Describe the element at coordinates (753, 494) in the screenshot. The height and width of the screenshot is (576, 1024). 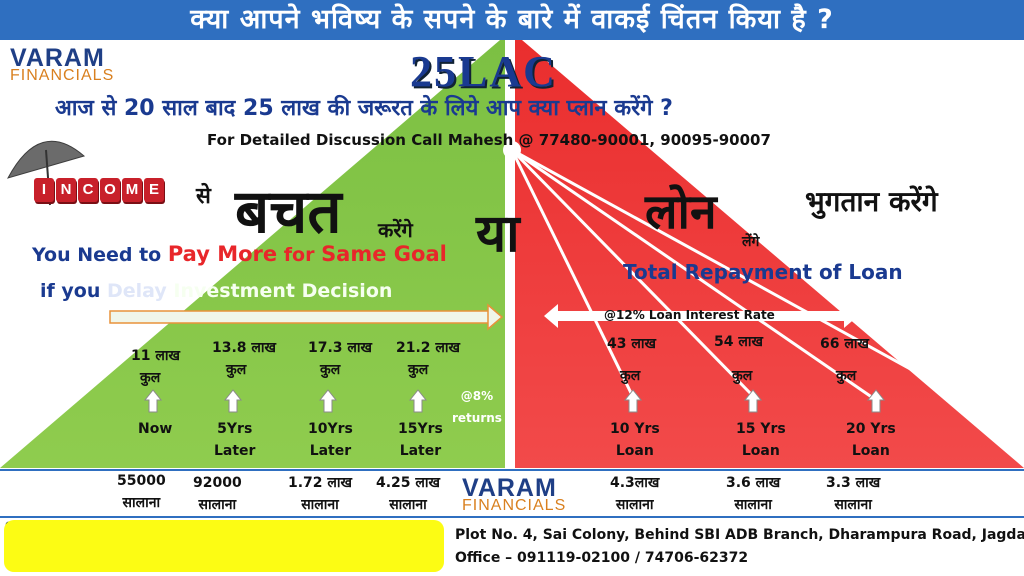
I see `yearly-value: 3.6 लाख सालाना` at that location.